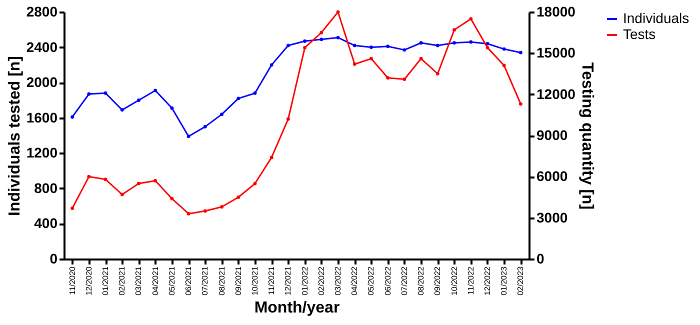  What do you see at coordinates (639, 34) in the screenshot?
I see `legend-label: Tests` at bounding box center [639, 34].